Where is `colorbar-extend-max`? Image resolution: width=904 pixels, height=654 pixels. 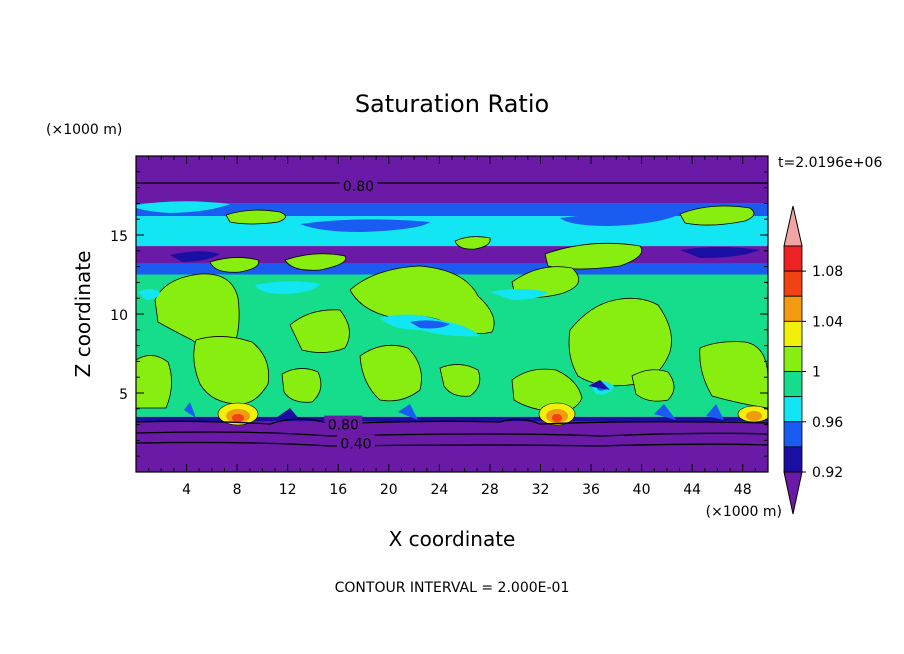
colorbar-extend-max is located at coordinates (793, 226).